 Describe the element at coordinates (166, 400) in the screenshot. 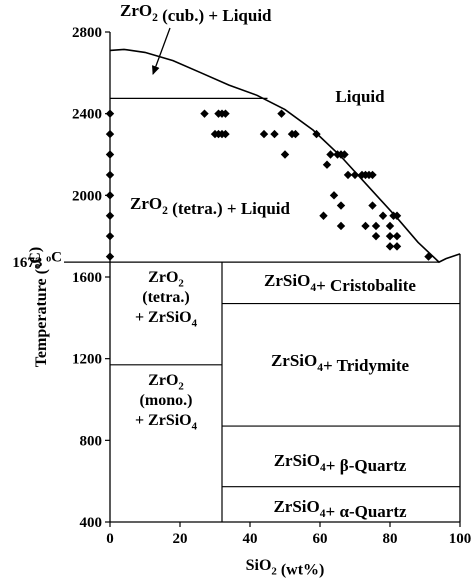

I see `phase-region-label: (mono.)` at that location.